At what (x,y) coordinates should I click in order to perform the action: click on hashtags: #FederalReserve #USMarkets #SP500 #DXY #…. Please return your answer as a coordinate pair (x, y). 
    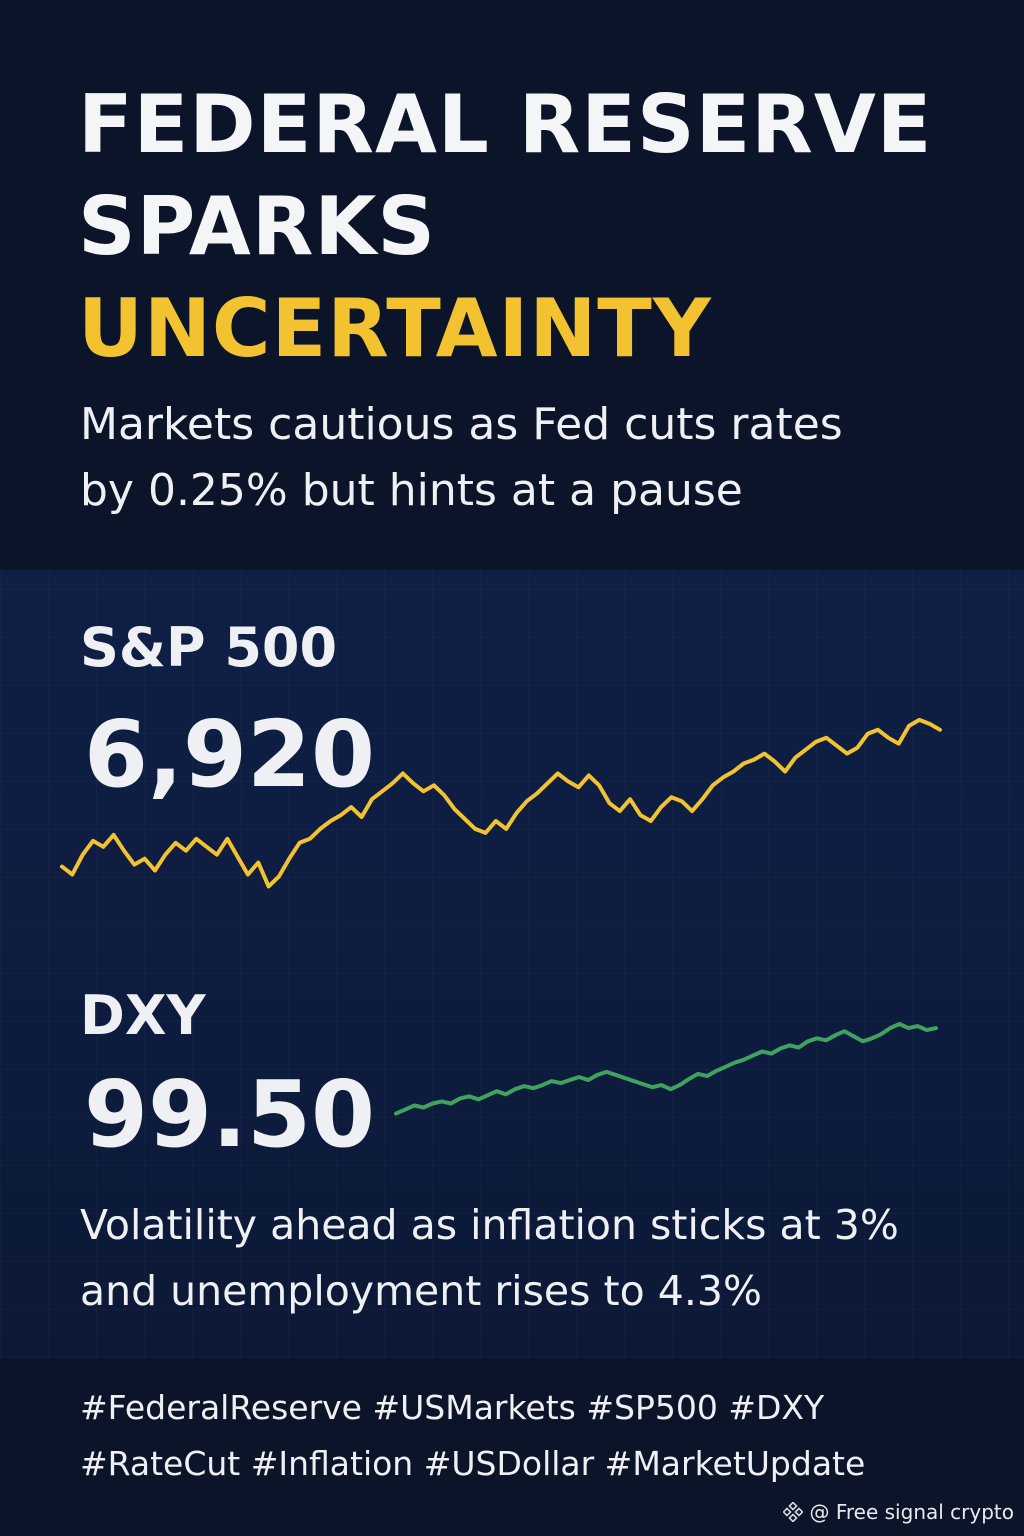
    Looking at the image, I should click on (540, 1436).